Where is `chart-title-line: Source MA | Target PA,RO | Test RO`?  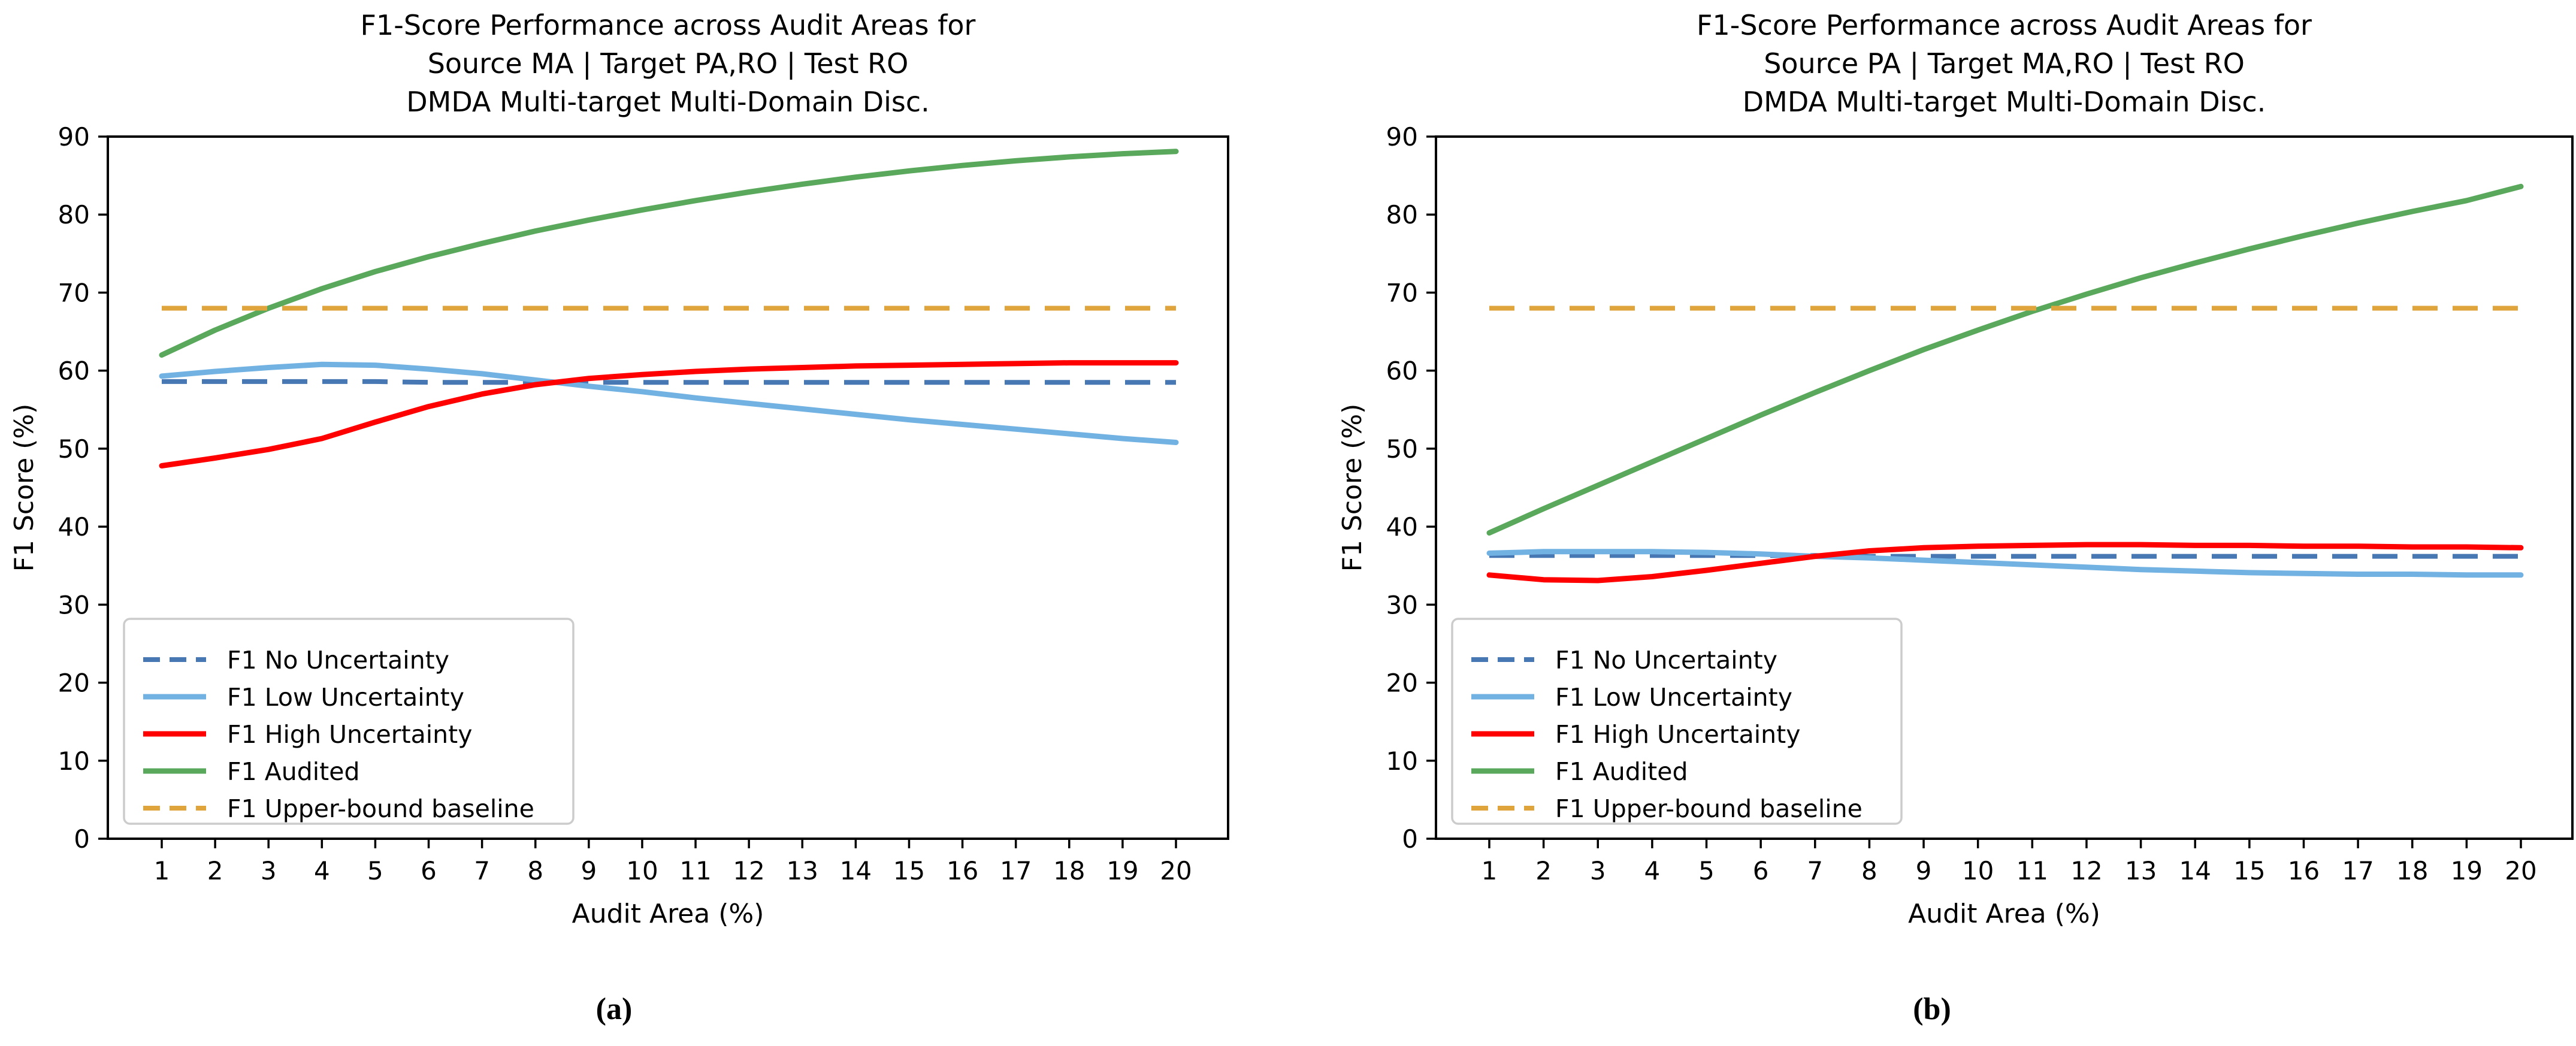 chart-title-line: Source MA | Target PA,RO | Test RO is located at coordinates (668, 63).